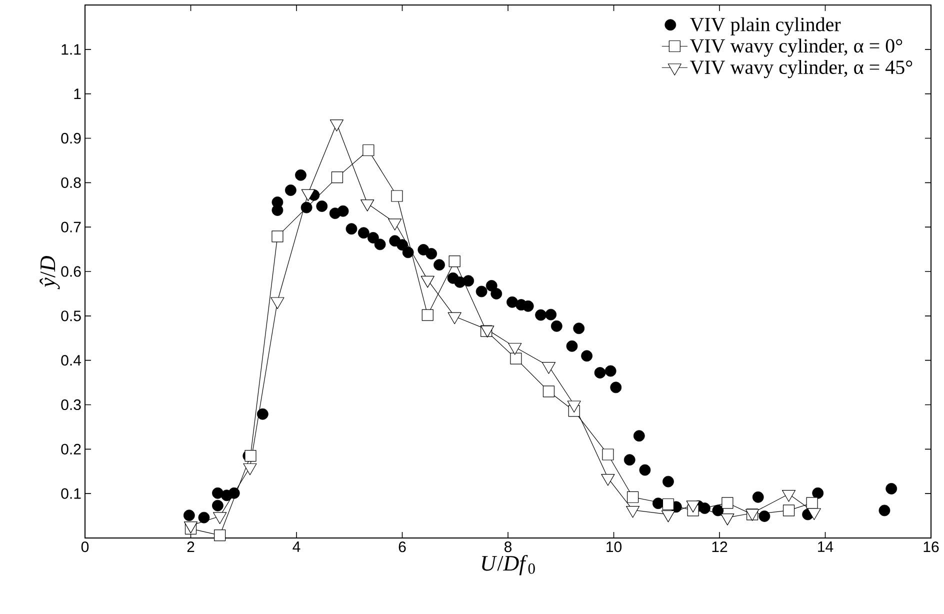  What do you see at coordinates (296, 547) in the screenshot?
I see `x-tick-label: 4` at bounding box center [296, 547].